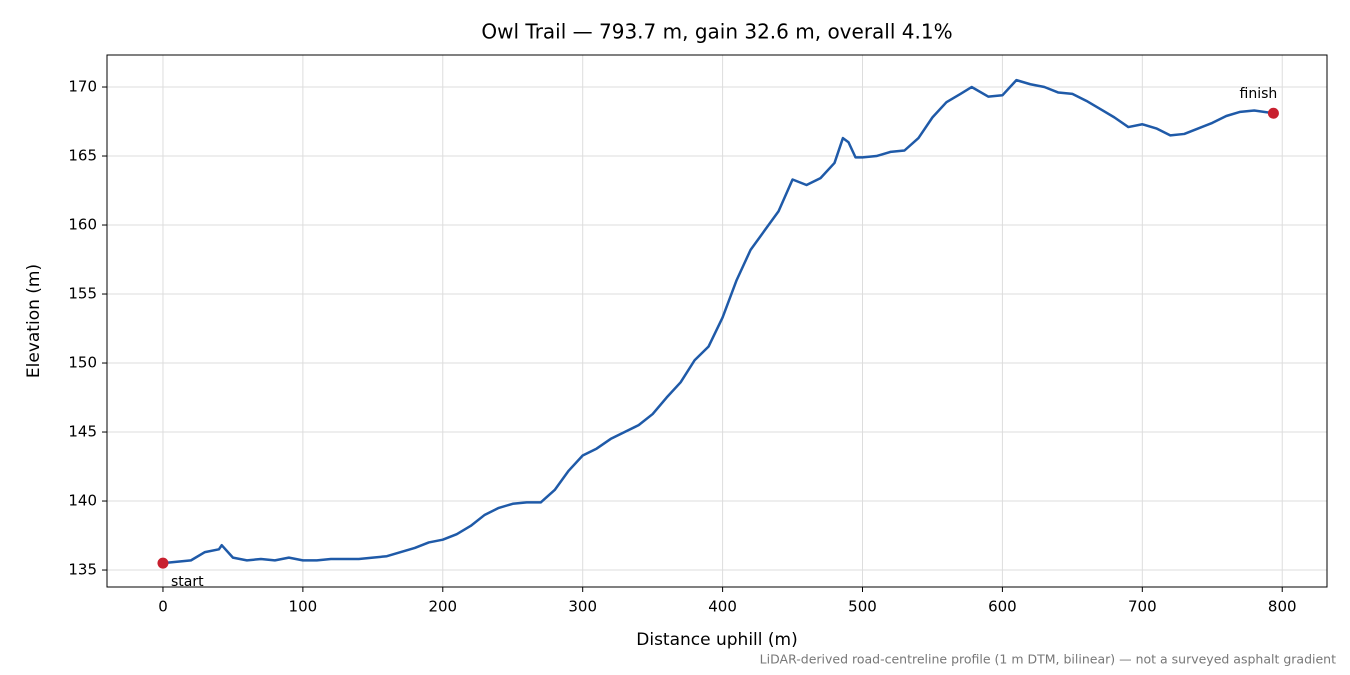 The height and width of the screenshot is (675, 1350). I want to click on x-tick-label: 500, so click(862, 607).